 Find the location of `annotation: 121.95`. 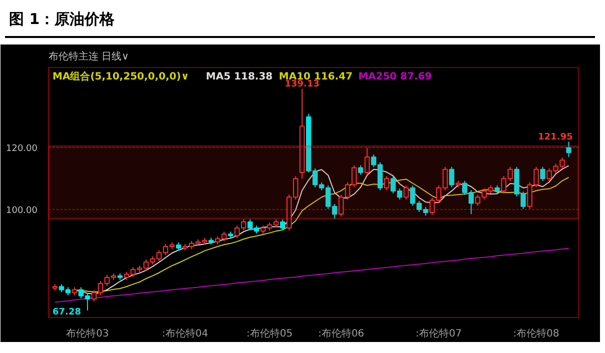

annotation: 121.95 is located at coordinates (555, 137).